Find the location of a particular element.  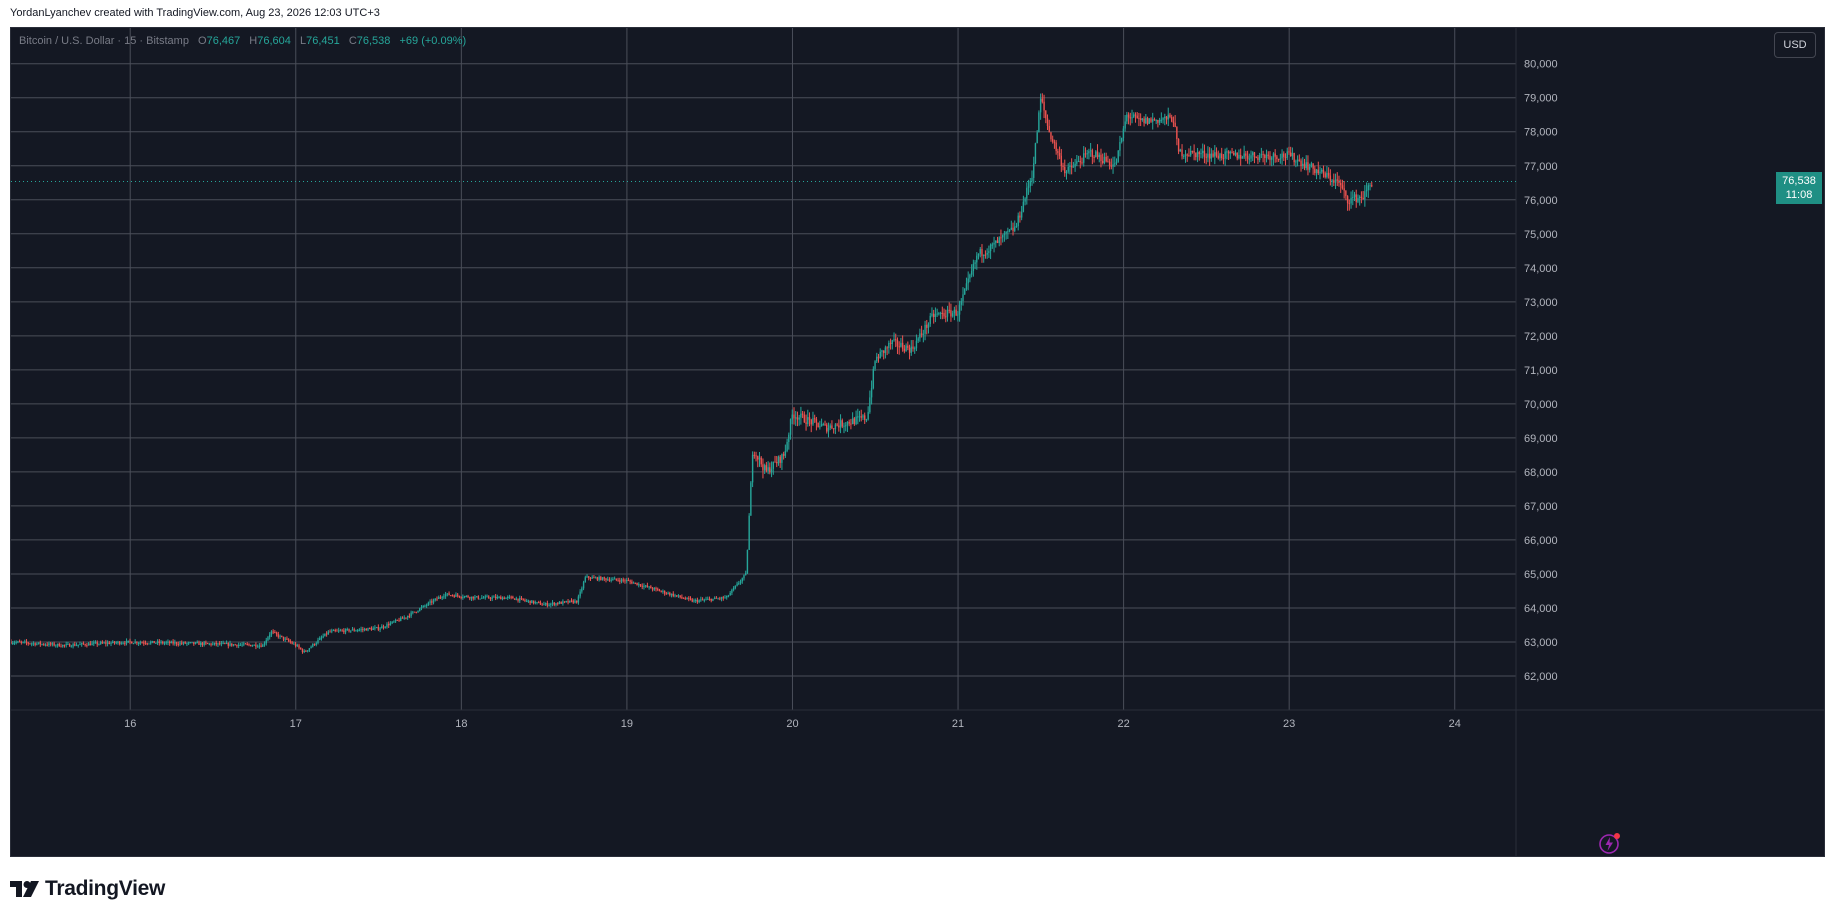

currency-button: USD is located at coordinates (1795, 45).